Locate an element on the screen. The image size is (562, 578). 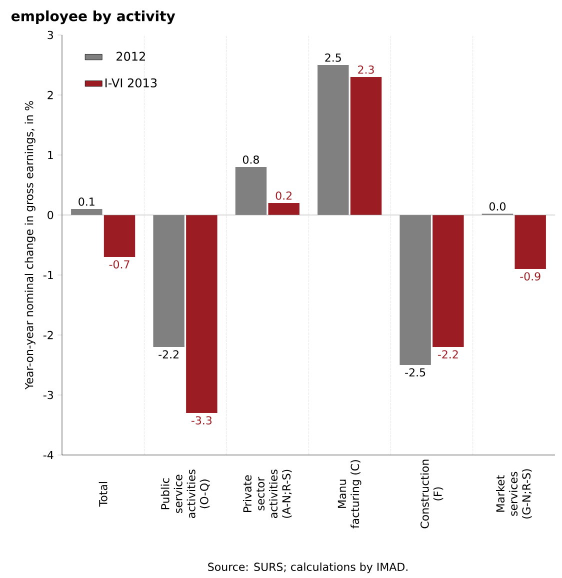
data-label: 0.1 is located at coordinates (86, 201).